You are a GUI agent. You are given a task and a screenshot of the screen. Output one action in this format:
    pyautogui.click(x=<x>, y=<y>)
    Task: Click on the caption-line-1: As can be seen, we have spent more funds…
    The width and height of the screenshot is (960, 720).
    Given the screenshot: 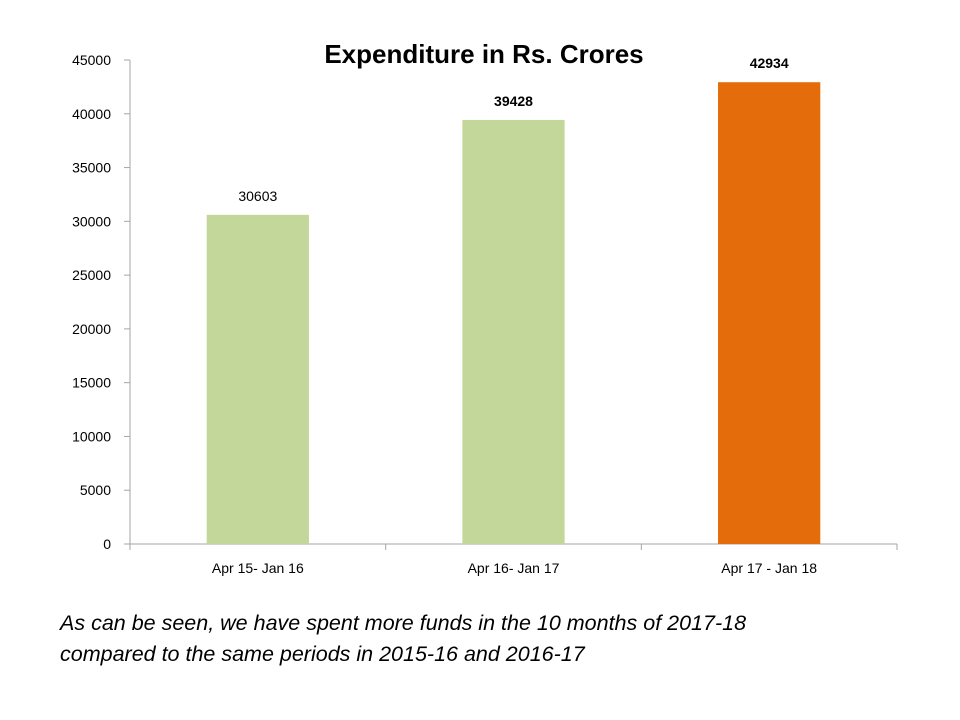 What is the action you would take?
    pyautogui.click(x=403, y=623)
    